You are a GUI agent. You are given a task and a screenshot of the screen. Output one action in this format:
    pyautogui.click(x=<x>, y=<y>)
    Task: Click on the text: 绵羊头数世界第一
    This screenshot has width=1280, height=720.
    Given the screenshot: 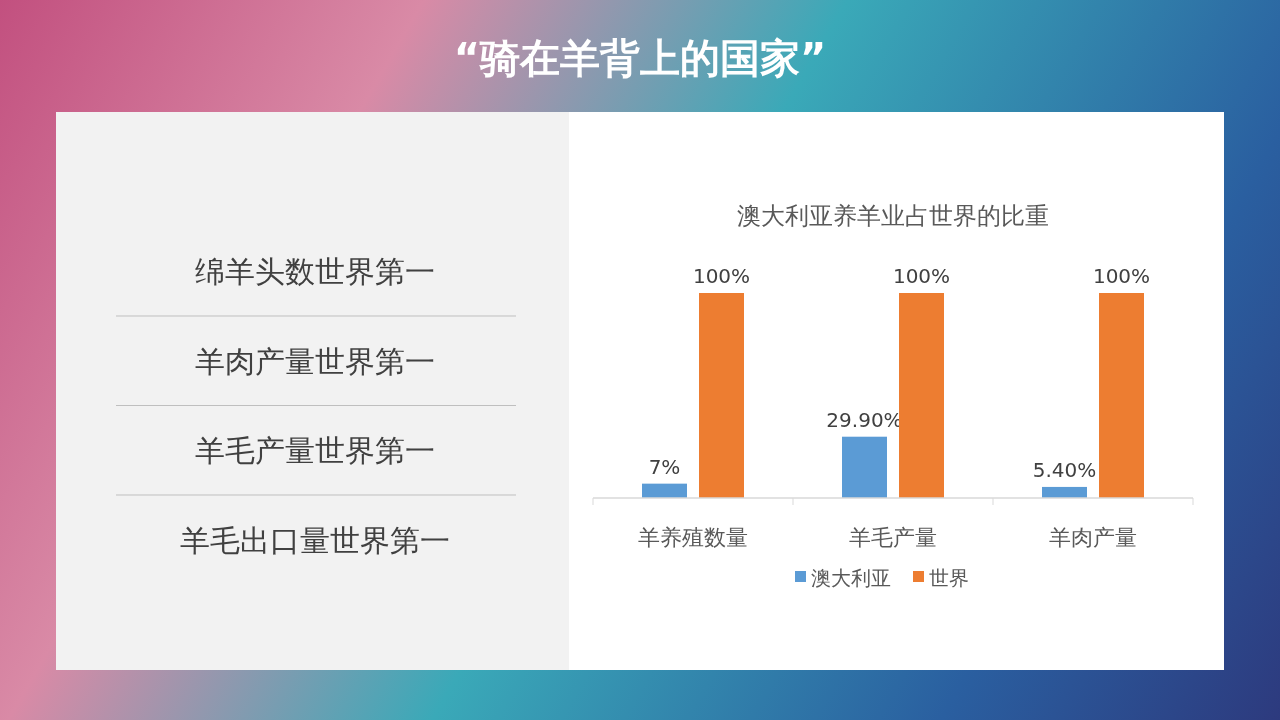 What is the action you would take?
    pyautogui.click(x=315, y=271)
    